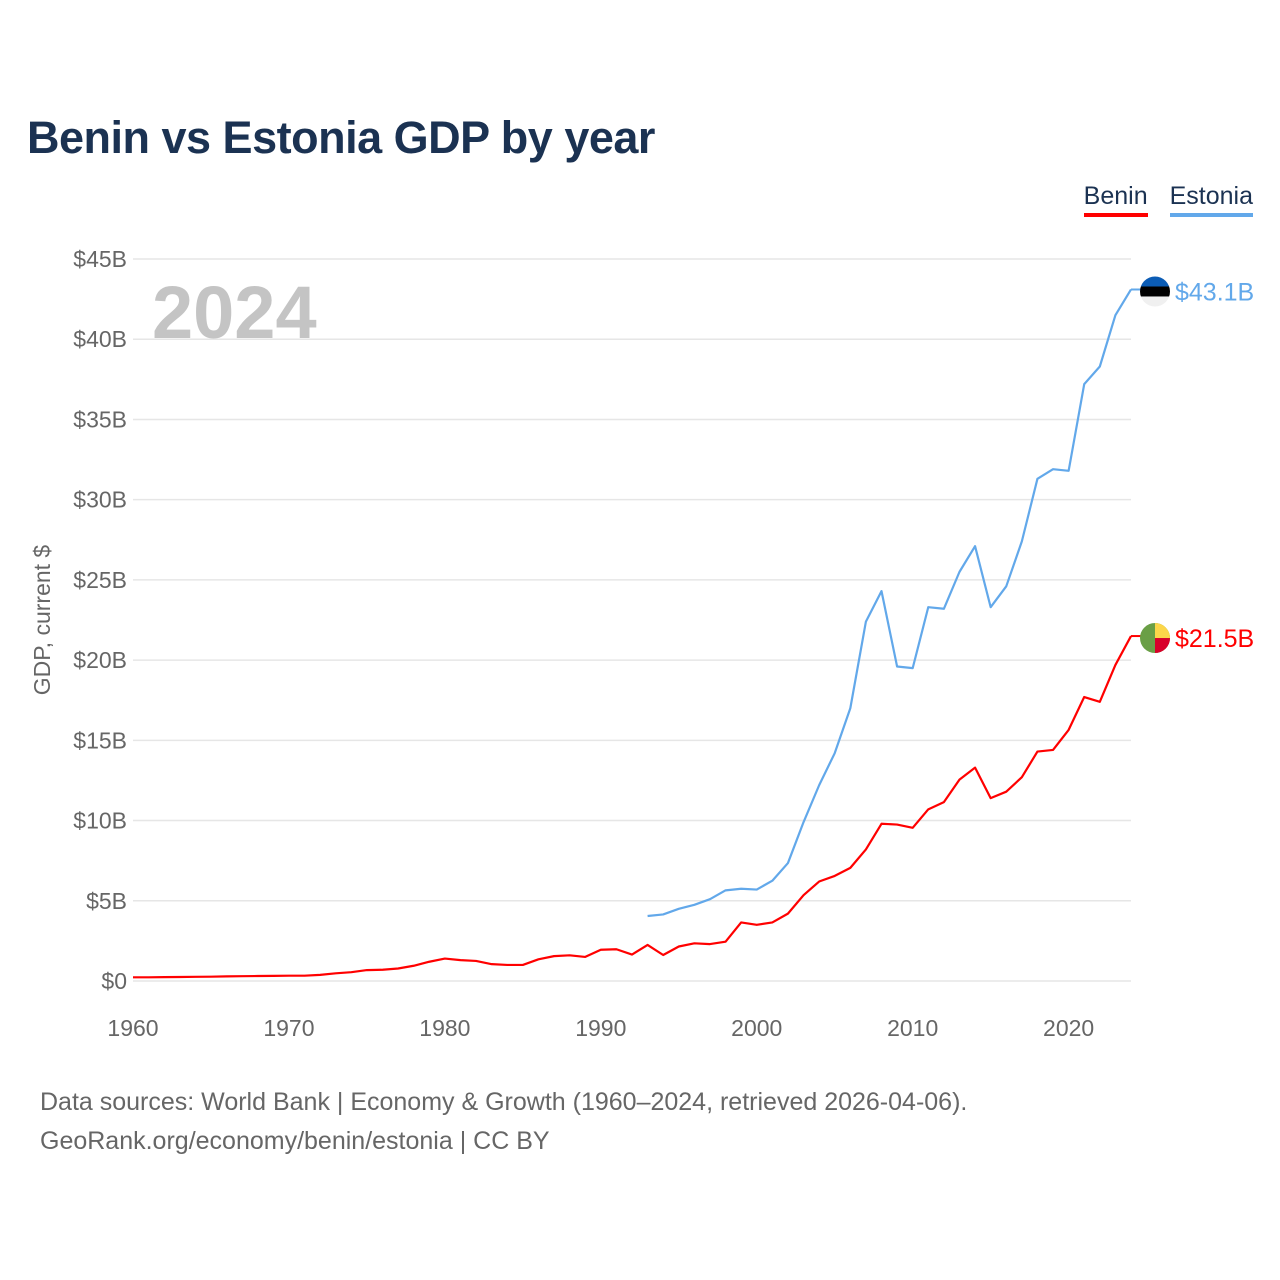 This screenshot has width=1280, height=1280. Describe the element at coordinates (132, 1028) in the screenshot. I see `x-tick-label: 1960` at that location.